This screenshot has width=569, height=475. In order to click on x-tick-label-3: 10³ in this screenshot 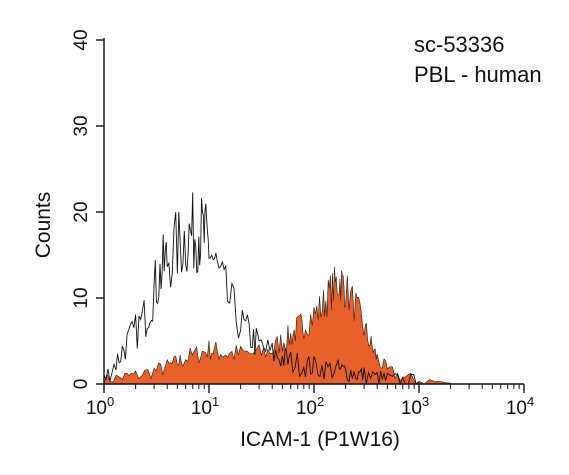, I will do `click(415, 406)`.